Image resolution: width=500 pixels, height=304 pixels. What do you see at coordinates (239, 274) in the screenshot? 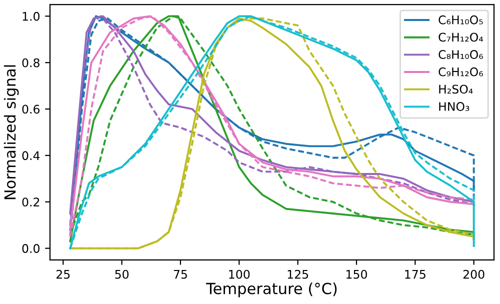
I see `x-tick-label: 100` at bounding box center [239, 274].